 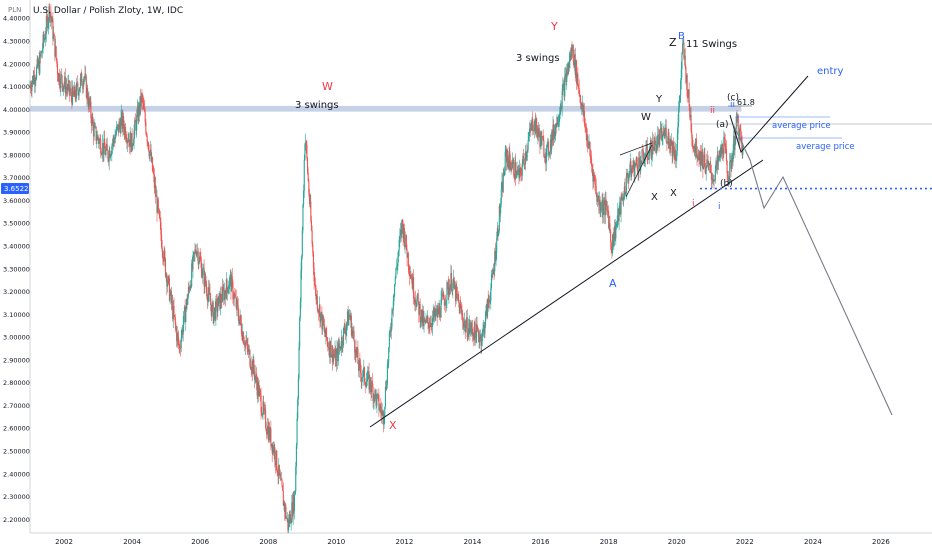 What do you see at coordinates (801, 126) in the screenshot?
I see `label-average-price-1: average price` at bounding box center [801, 126].